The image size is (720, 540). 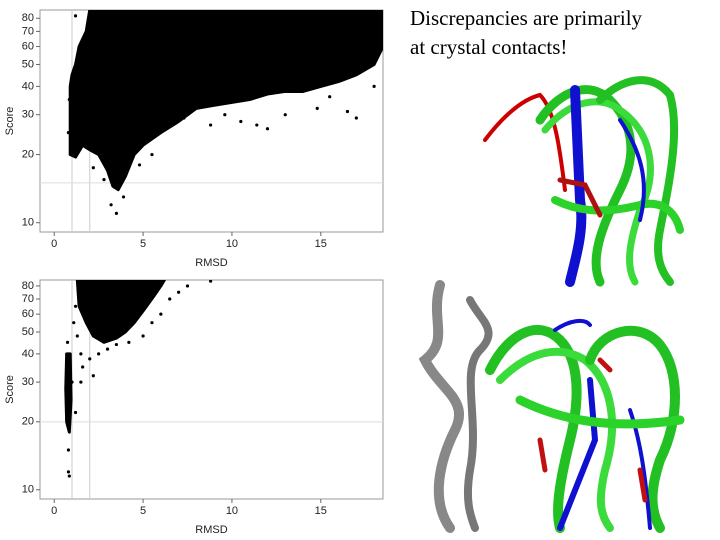 What do you see at coordinates (488, 47) in the screenshot?
I see `caption-line: at crystal contacts!` at bounding box center [488, 47].